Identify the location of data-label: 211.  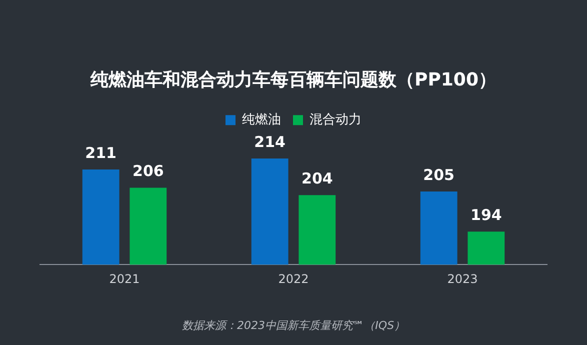
(100, 153).